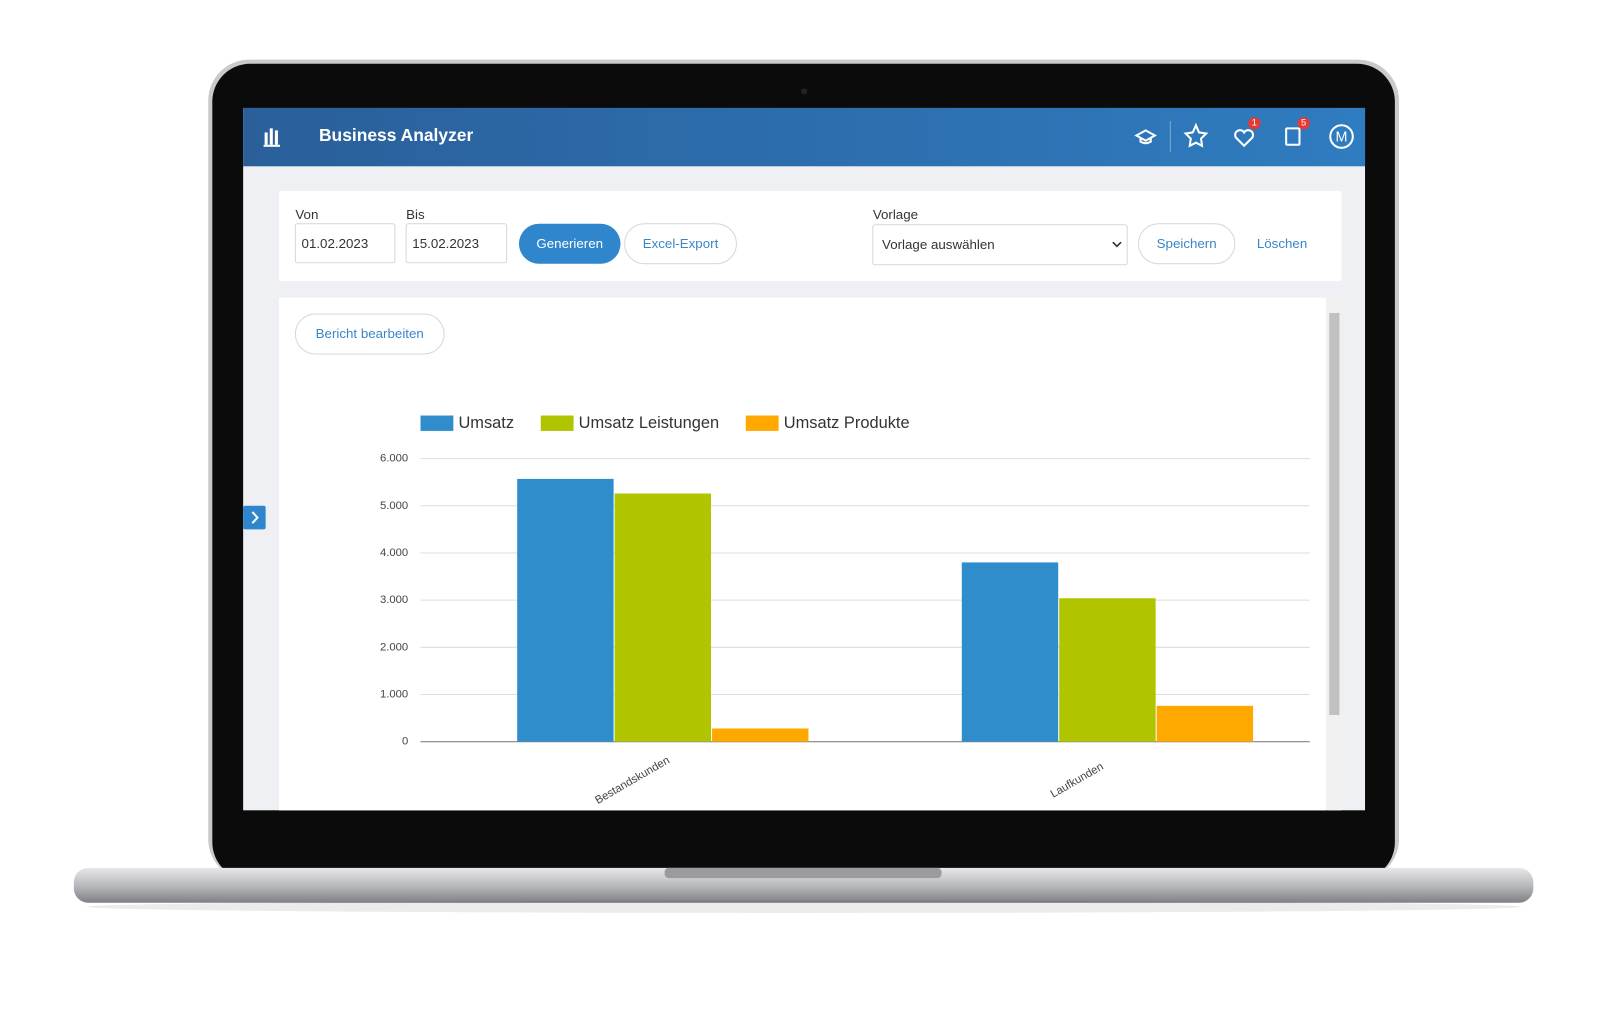 This screenshot has width=1600, height=1029. Describe the element at coordinates (445, 243) in the screenshot. I see `date-value: 15.02.2023` at that location.